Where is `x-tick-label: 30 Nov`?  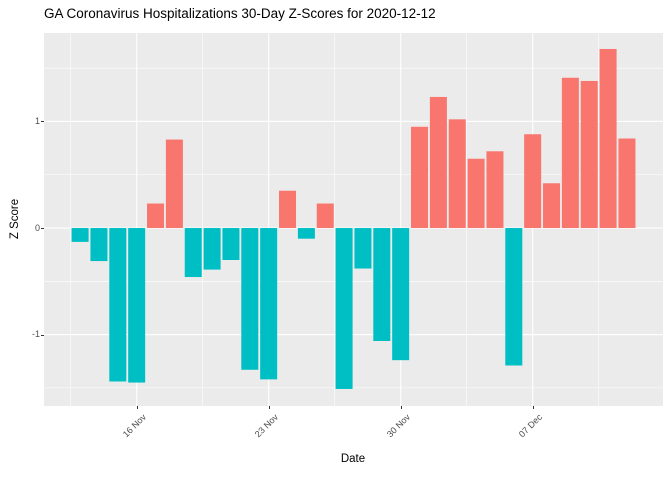 x-tick-label: 30 Nov is located at coordinates (398, 426).